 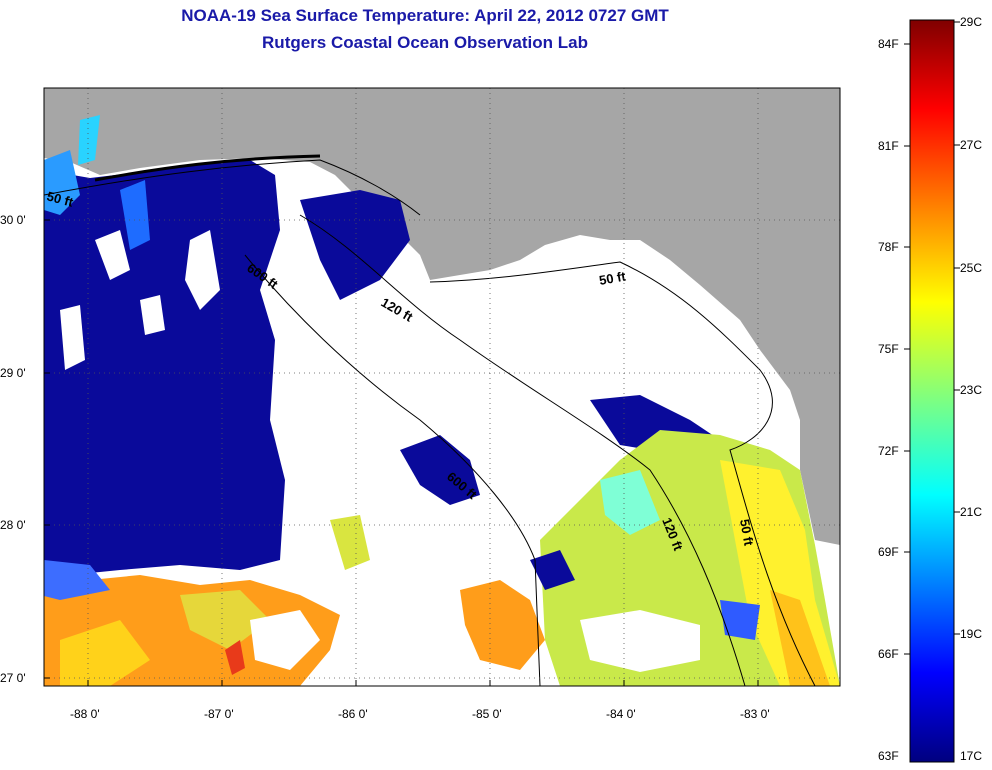 I want to click on colorbar-c-label: 25C, so click(x=971, y=268).